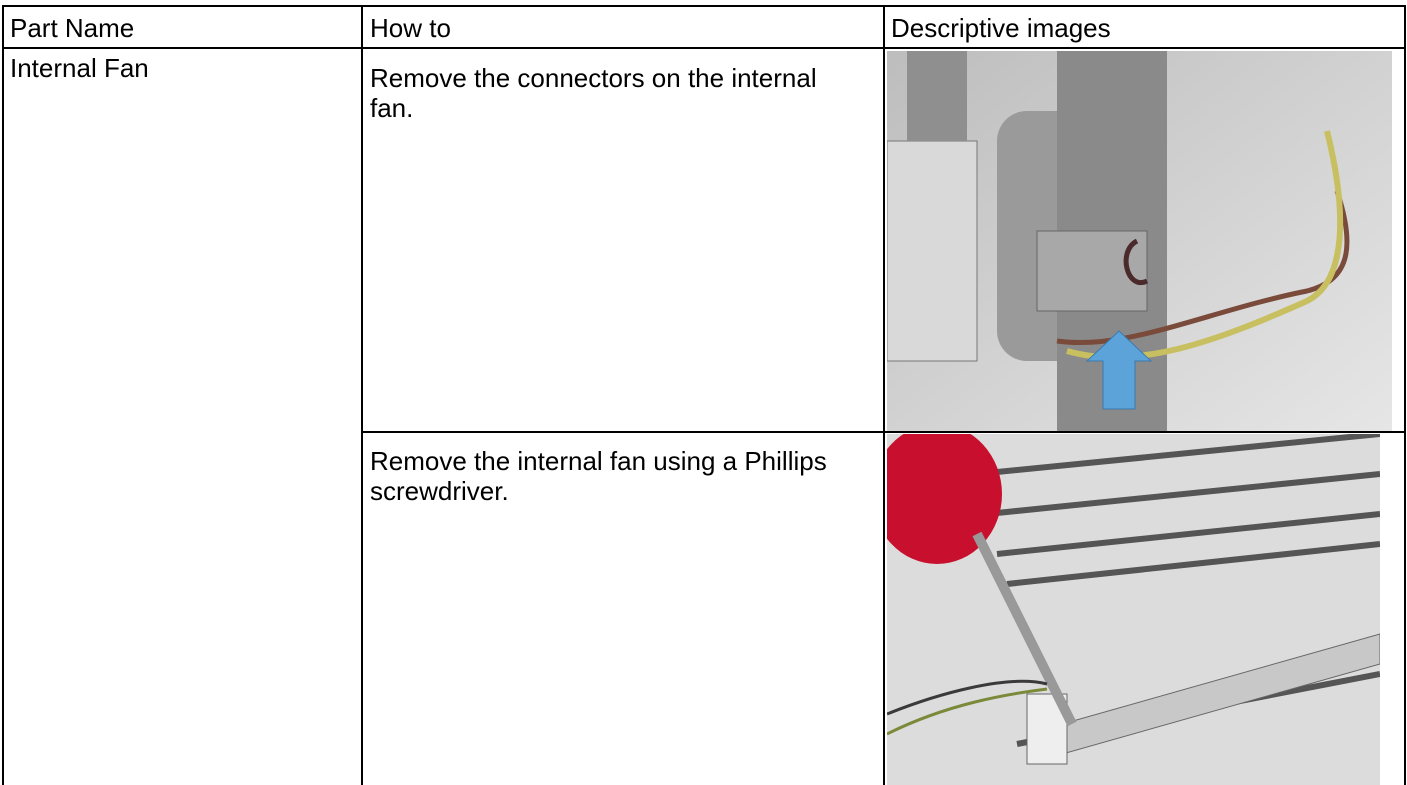 Image resolution: width=1407 pixels, height=785 pixels. I want to click on part-name: Internal Fan, so click(79, 68).